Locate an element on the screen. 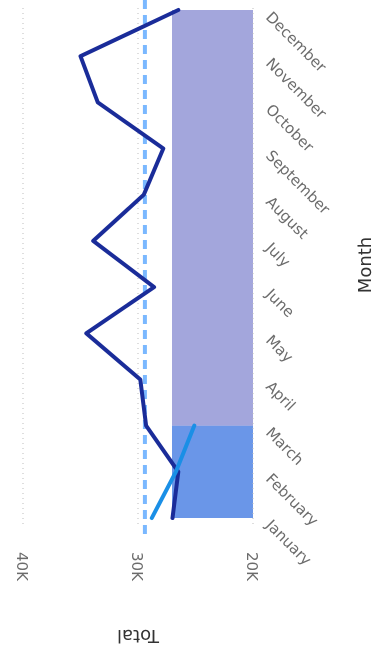 Image resolution: width=372 pixels, height=659 pixels. value-tick-label-30K: 30K is located at coordinates (137, 567).